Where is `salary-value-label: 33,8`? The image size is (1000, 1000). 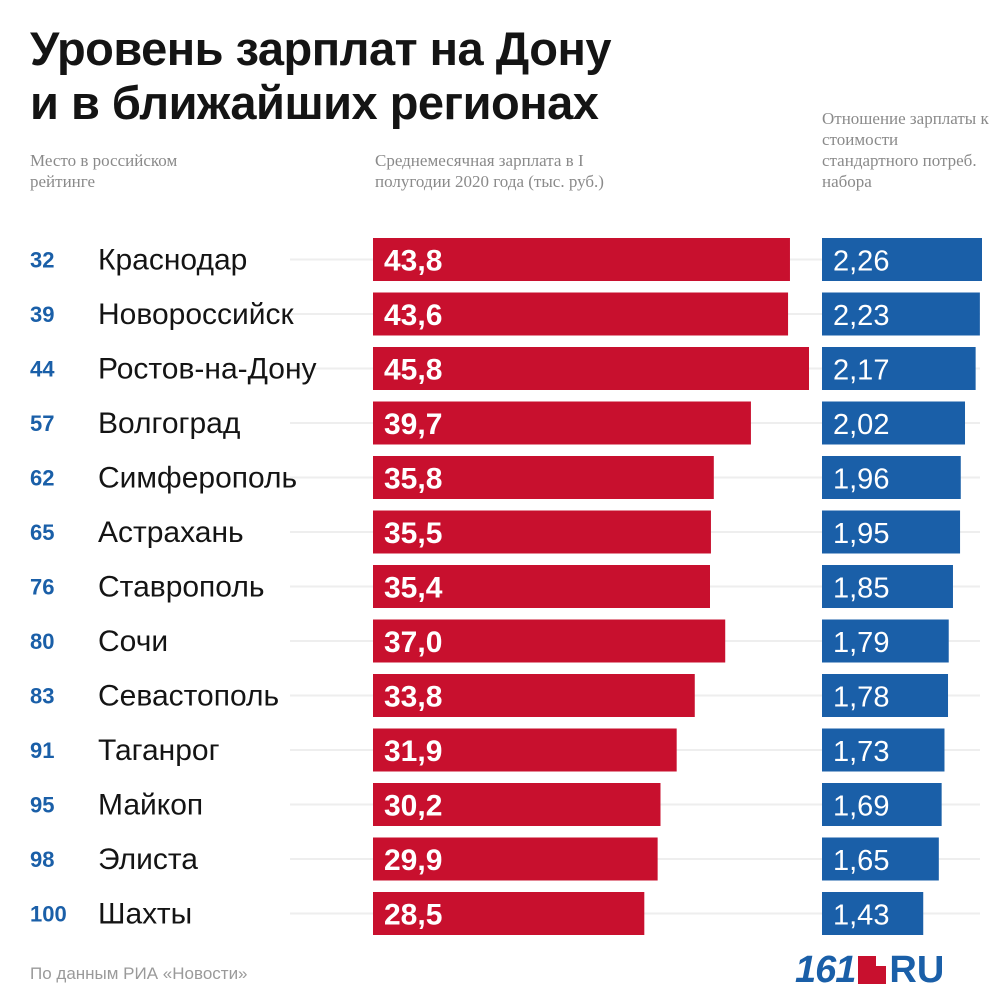 salary-value-label: 33,8 is located at coordinates (413, 697).